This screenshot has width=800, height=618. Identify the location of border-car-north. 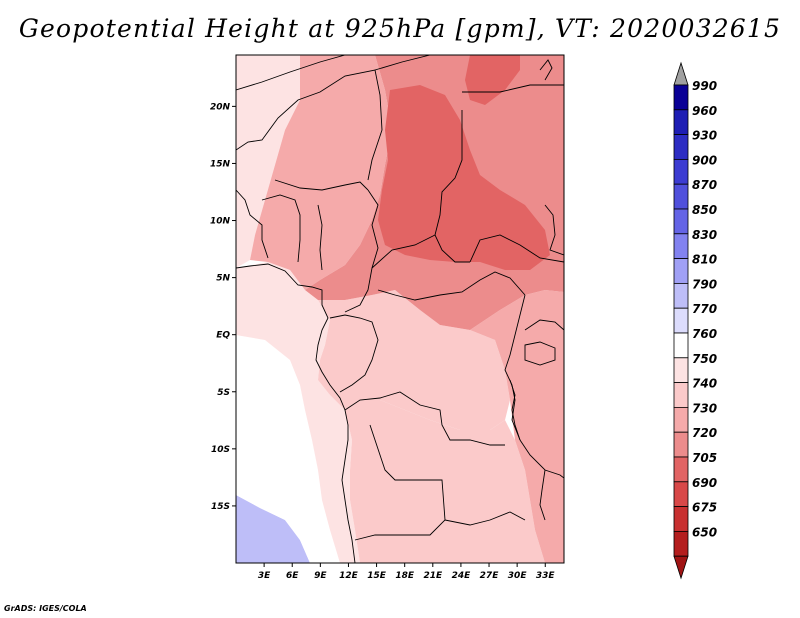
(403, 251).